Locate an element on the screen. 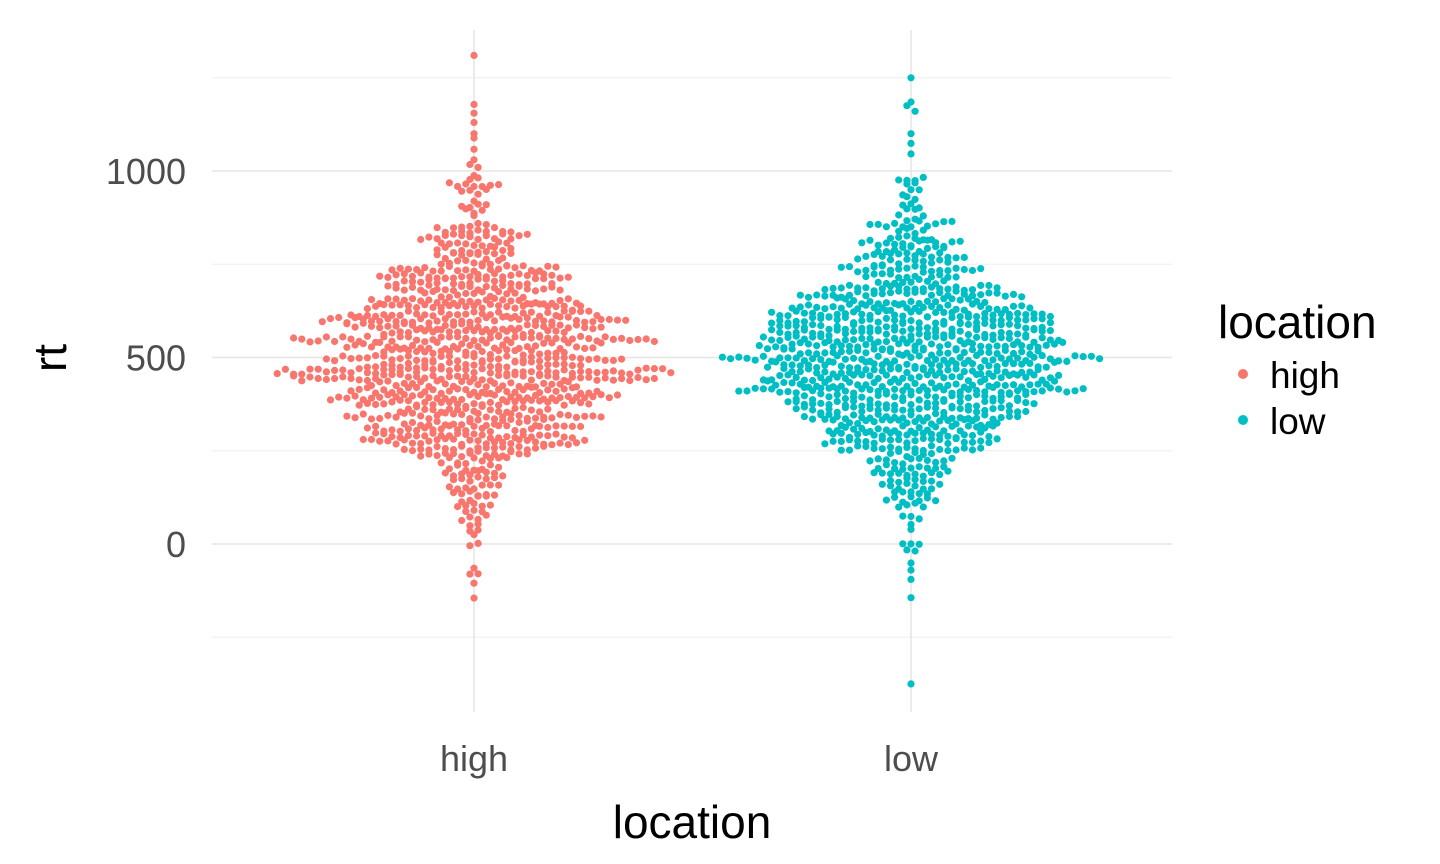 This screenshot has width=1440, height=864. legend-label-high: high is located at coordinates (1305, 375).